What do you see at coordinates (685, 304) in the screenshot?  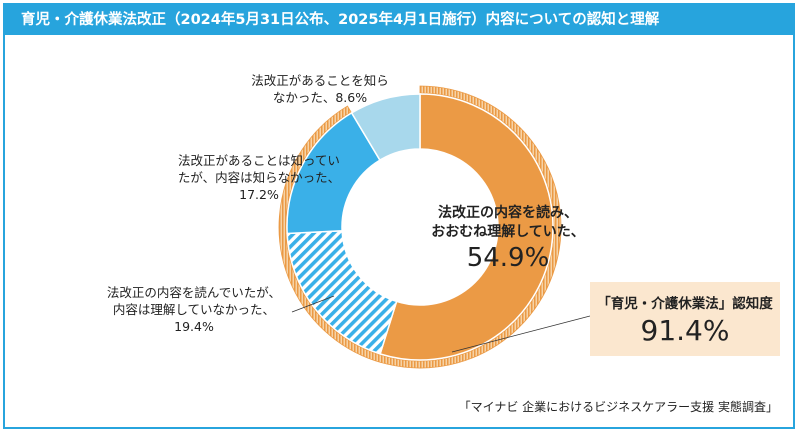 I see `awareness-callout-title: 「育児・介護休業法」認知度` at bounding box center [685, 304].